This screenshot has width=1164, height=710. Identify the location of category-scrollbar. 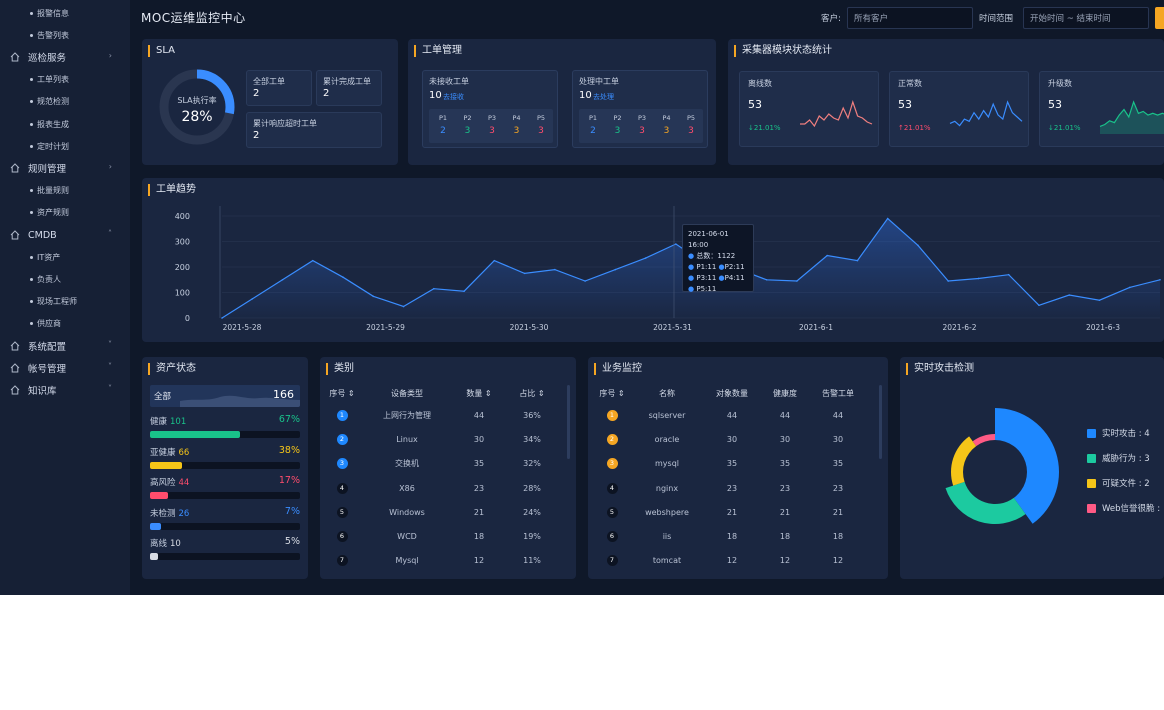
(568, 422).